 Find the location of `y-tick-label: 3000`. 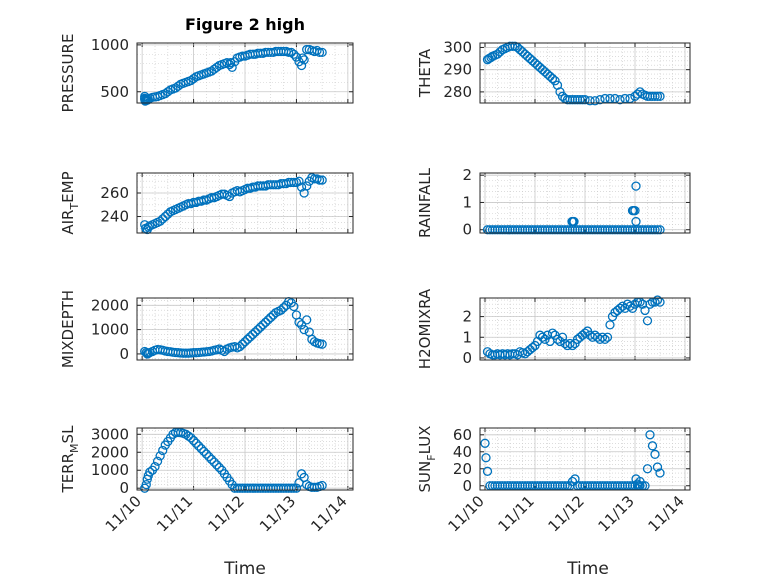

y-tick-label: 3000 is located at coordinates (110, 434).